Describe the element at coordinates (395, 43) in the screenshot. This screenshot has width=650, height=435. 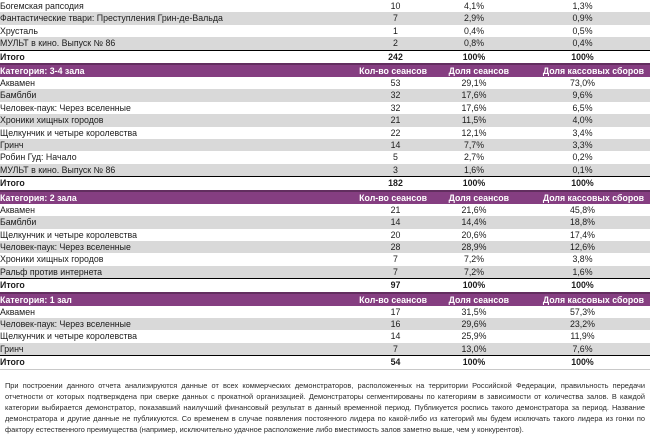
I see `sessions-count: 2` at that location.